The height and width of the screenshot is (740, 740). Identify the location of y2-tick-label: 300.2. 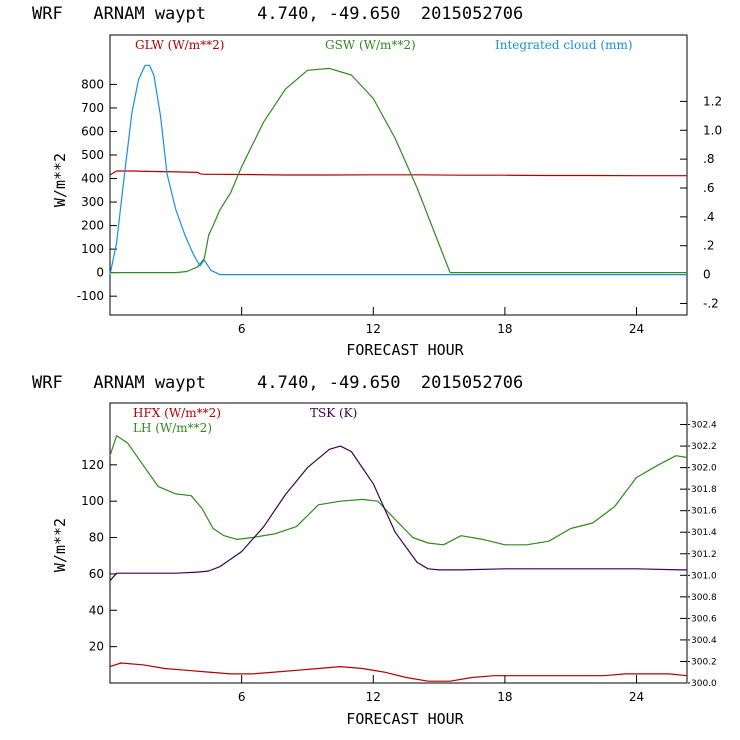
(704, 662).